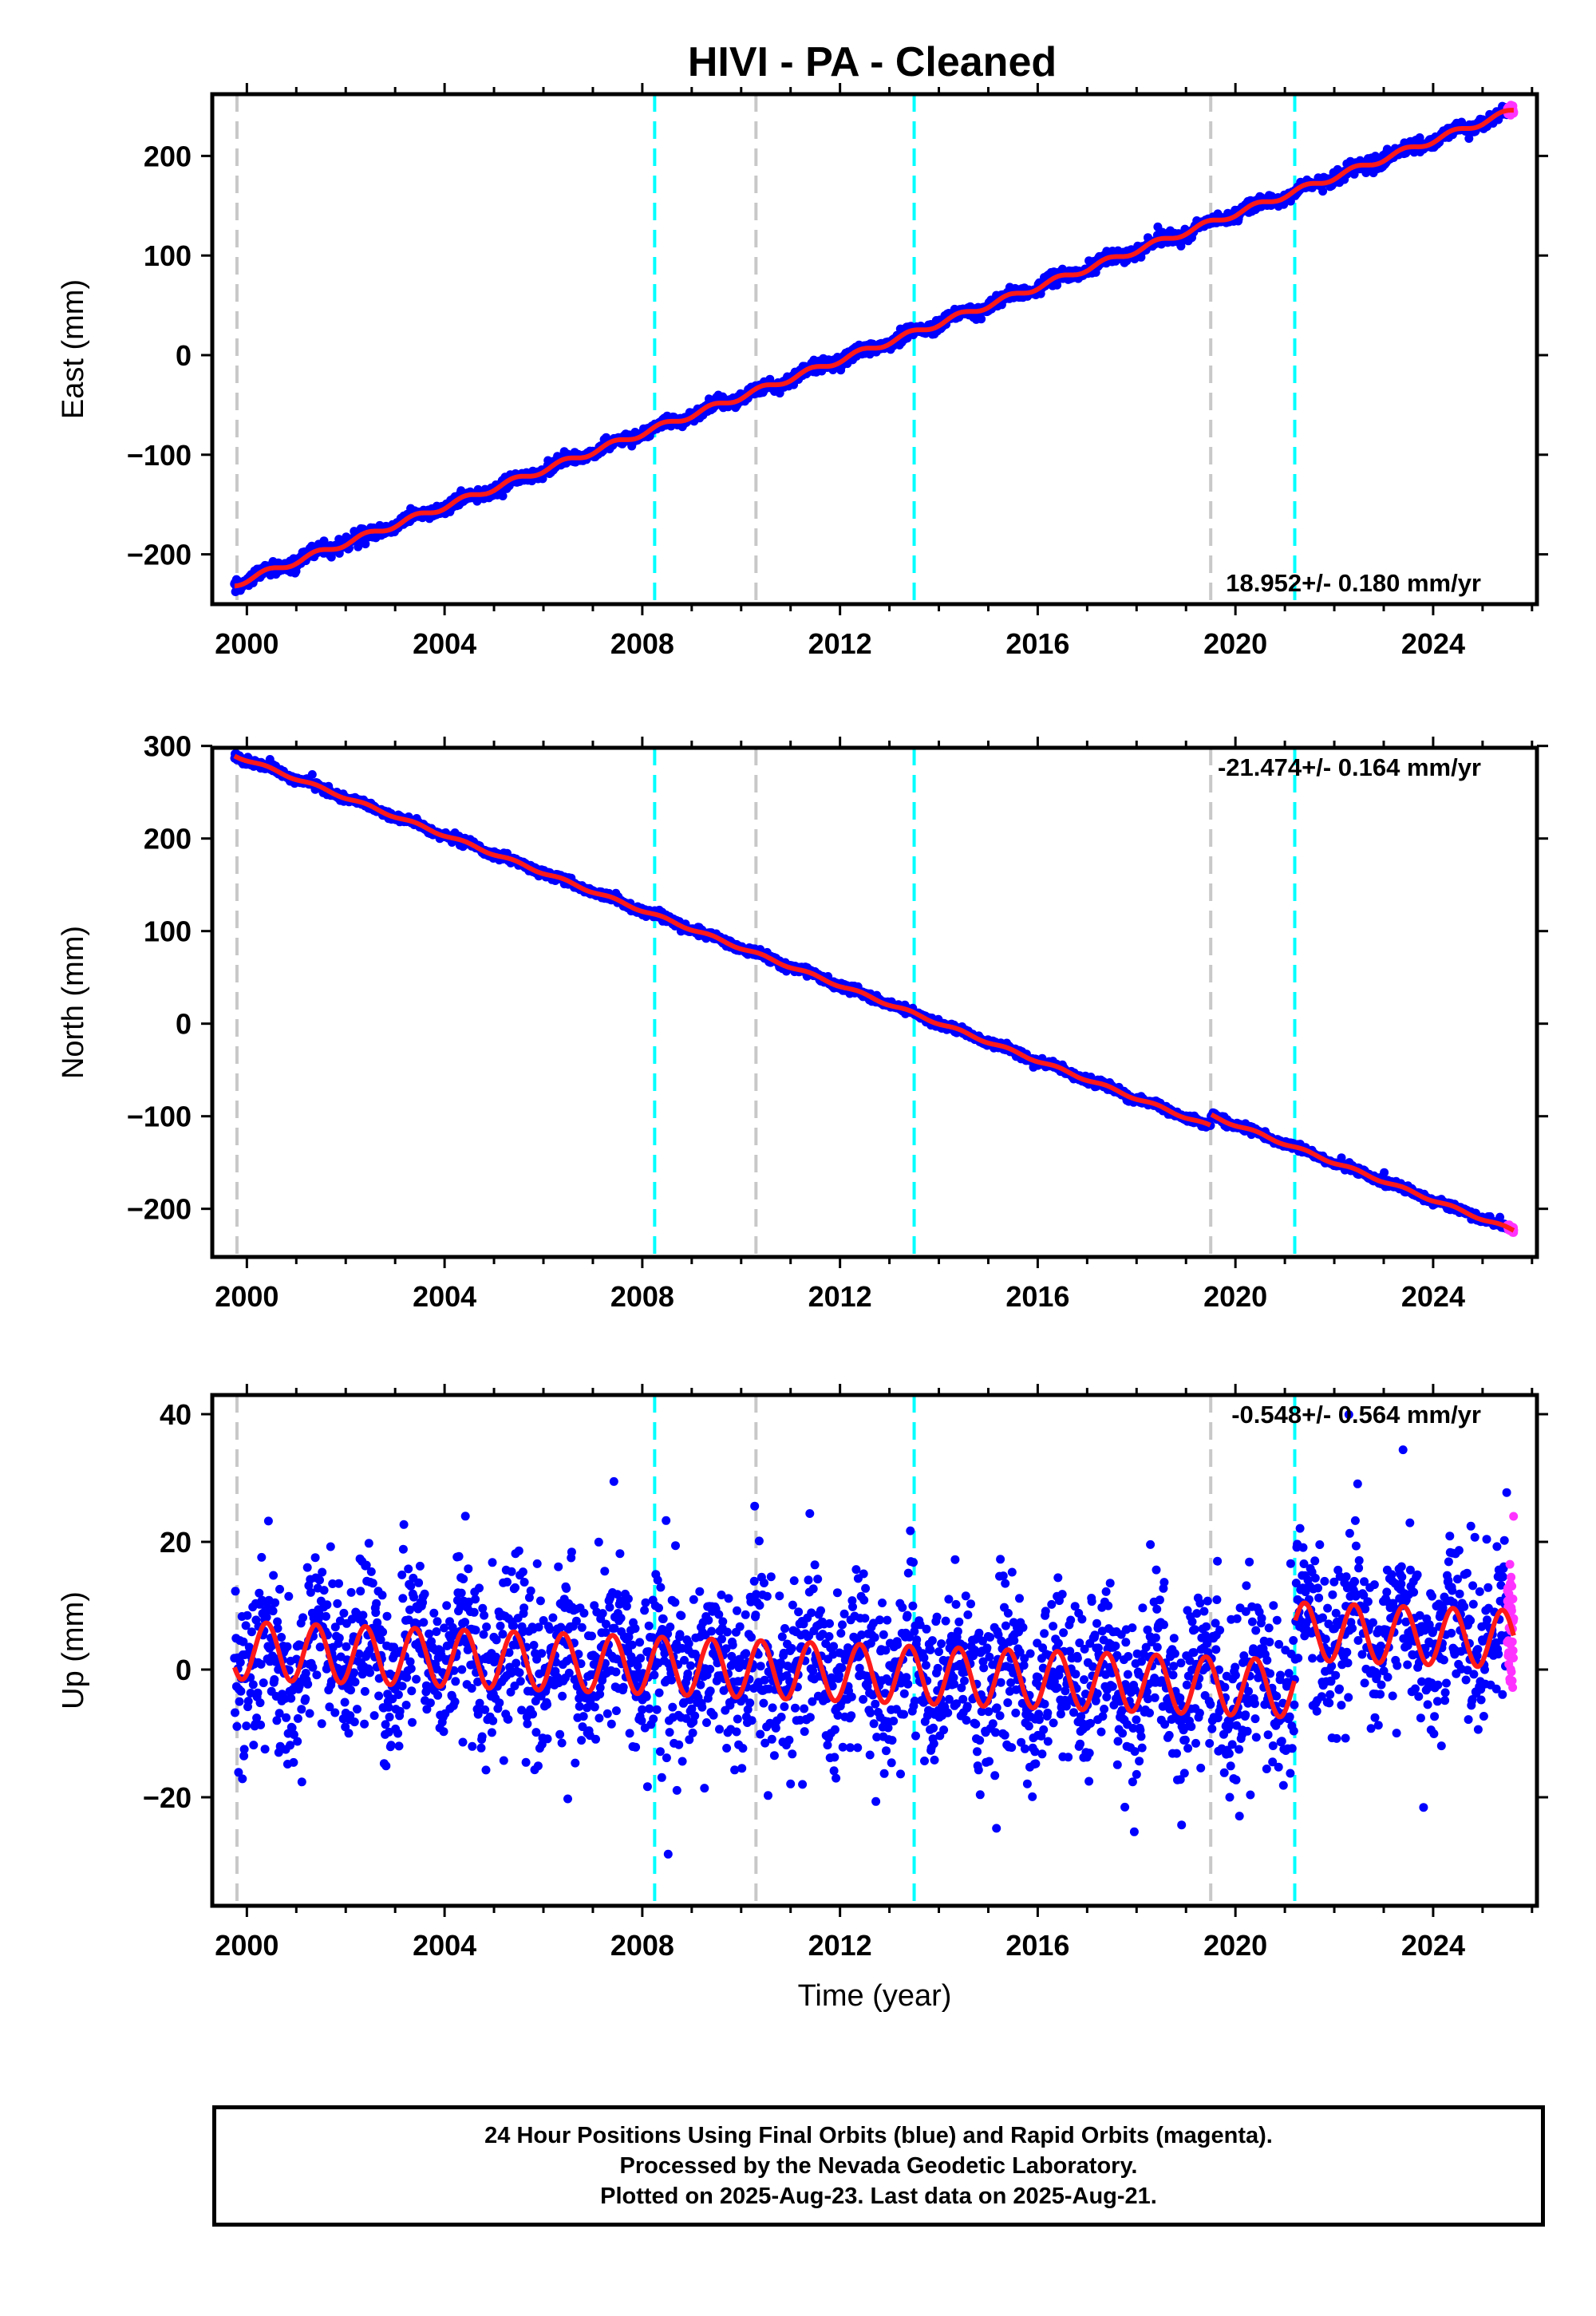 This screenshot has height=2316, width=1596. Describe the element at coordinates (444, 643) in the screenshot. I see `x-tick-label: 2004` at that location.